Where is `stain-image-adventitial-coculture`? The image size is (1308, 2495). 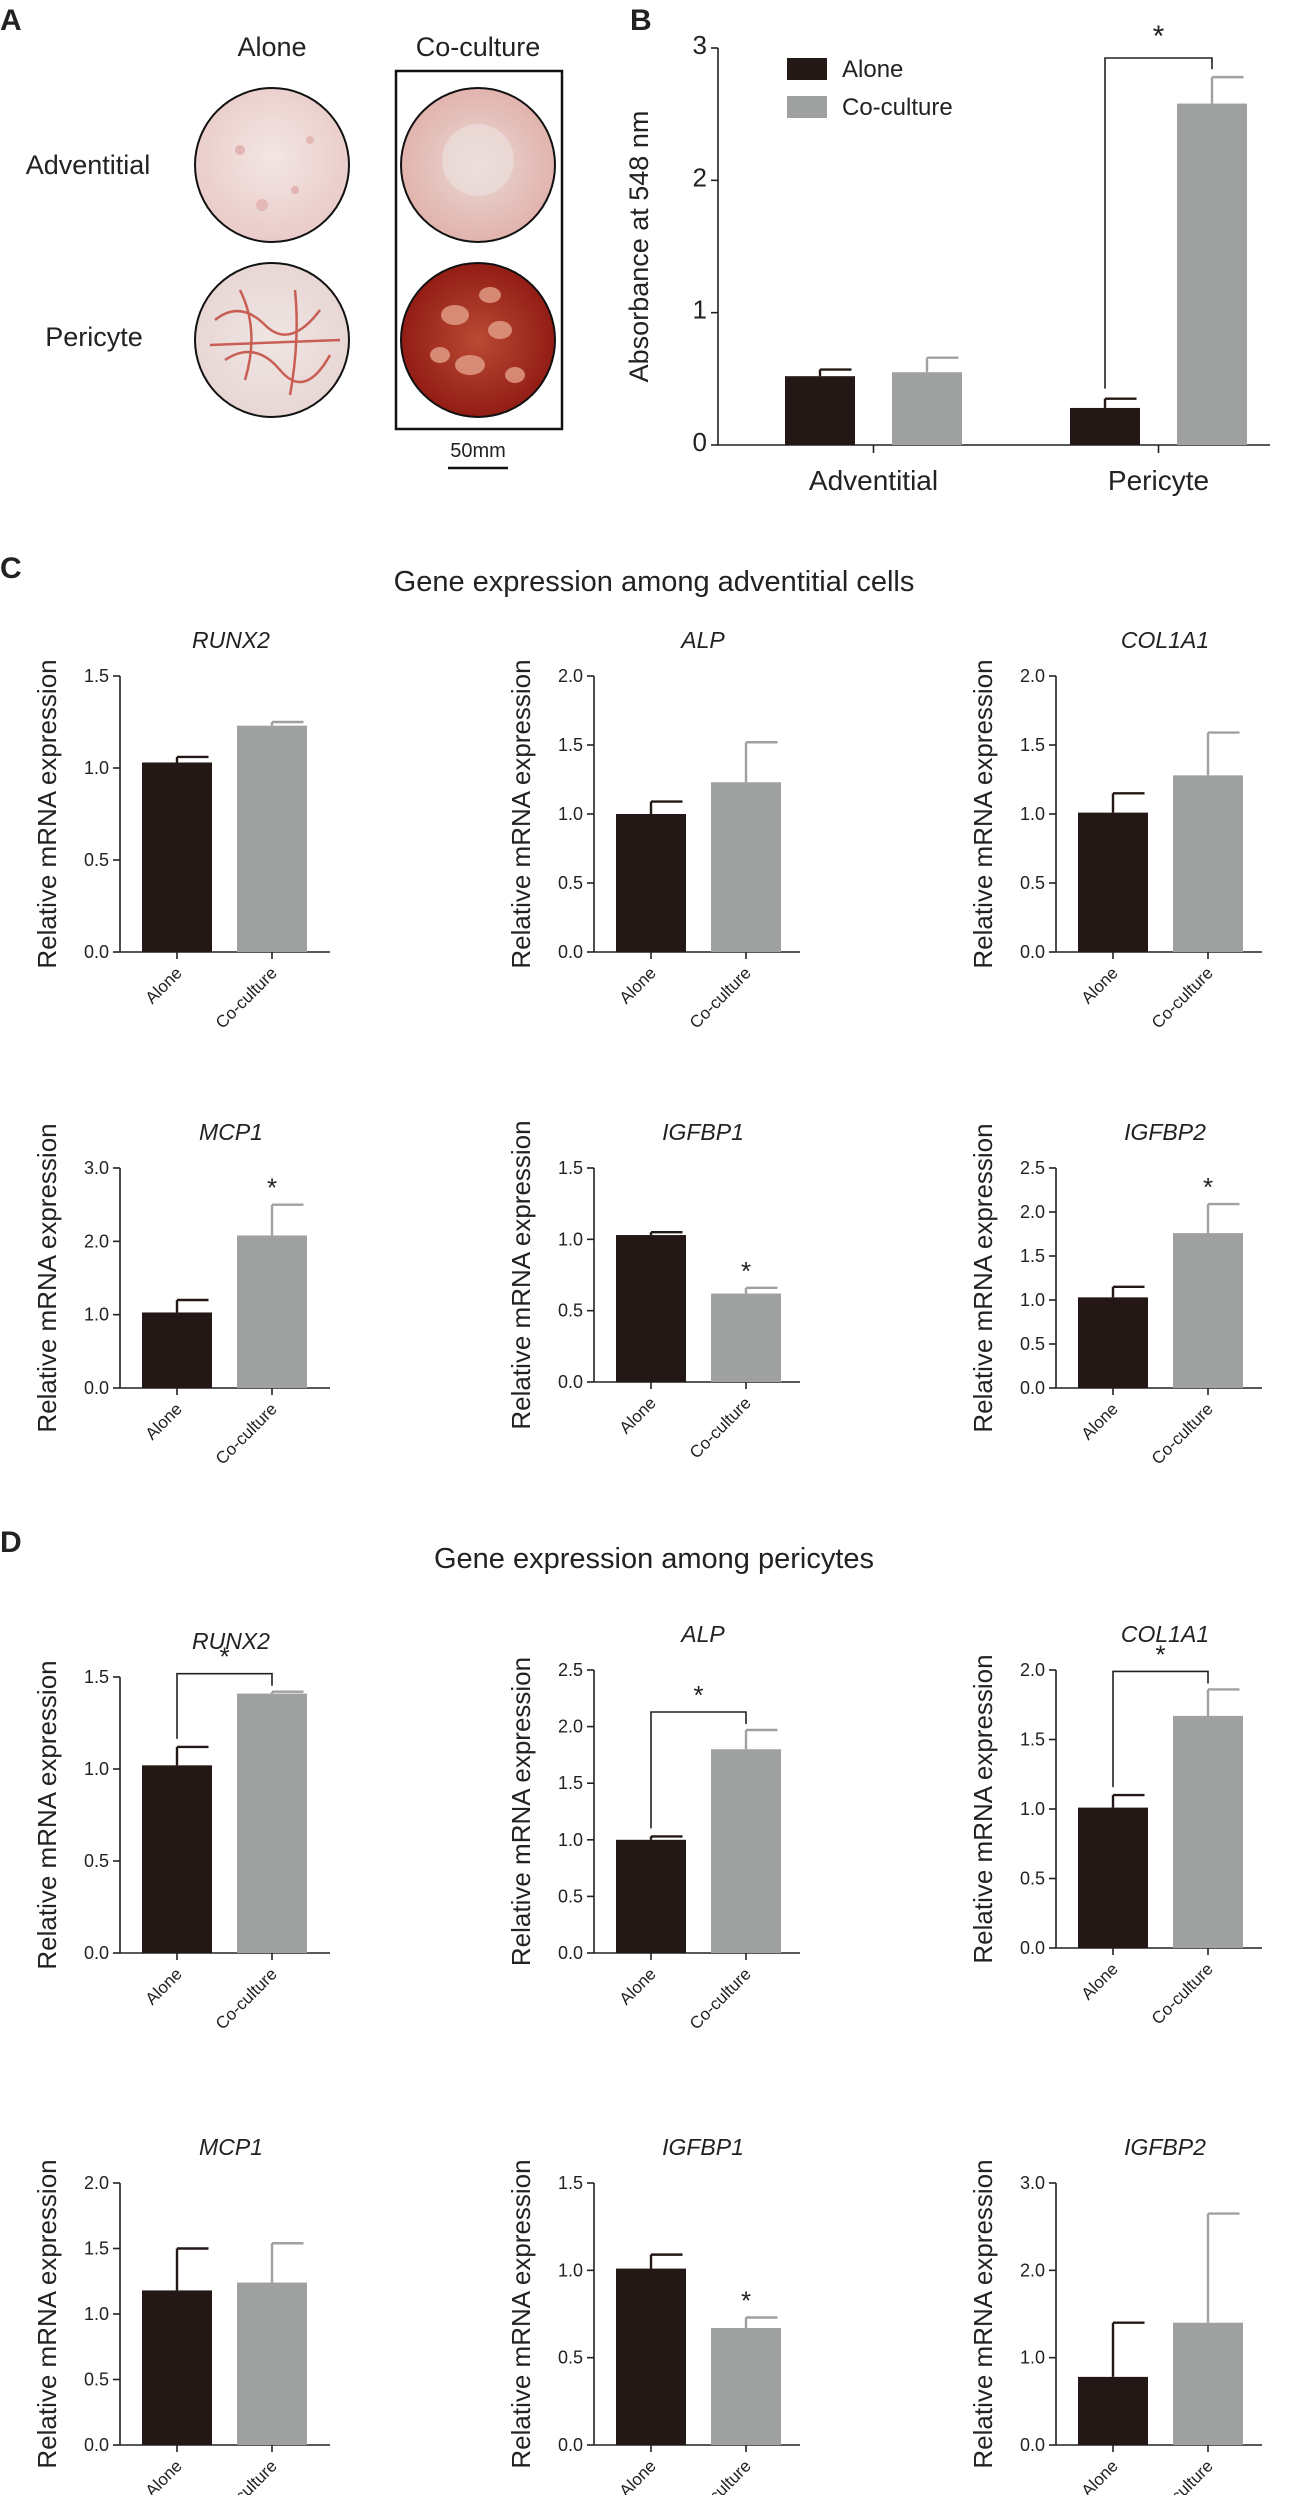 stain-image-adventitial-coculture is located at coordinates (478, 165).